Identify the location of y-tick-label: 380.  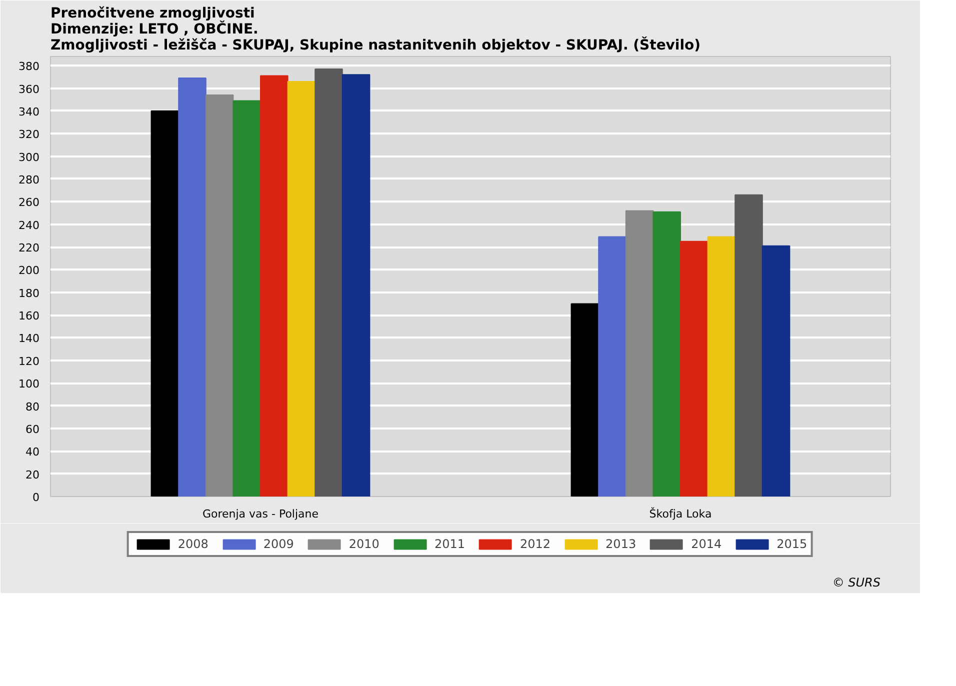
(29, 67).